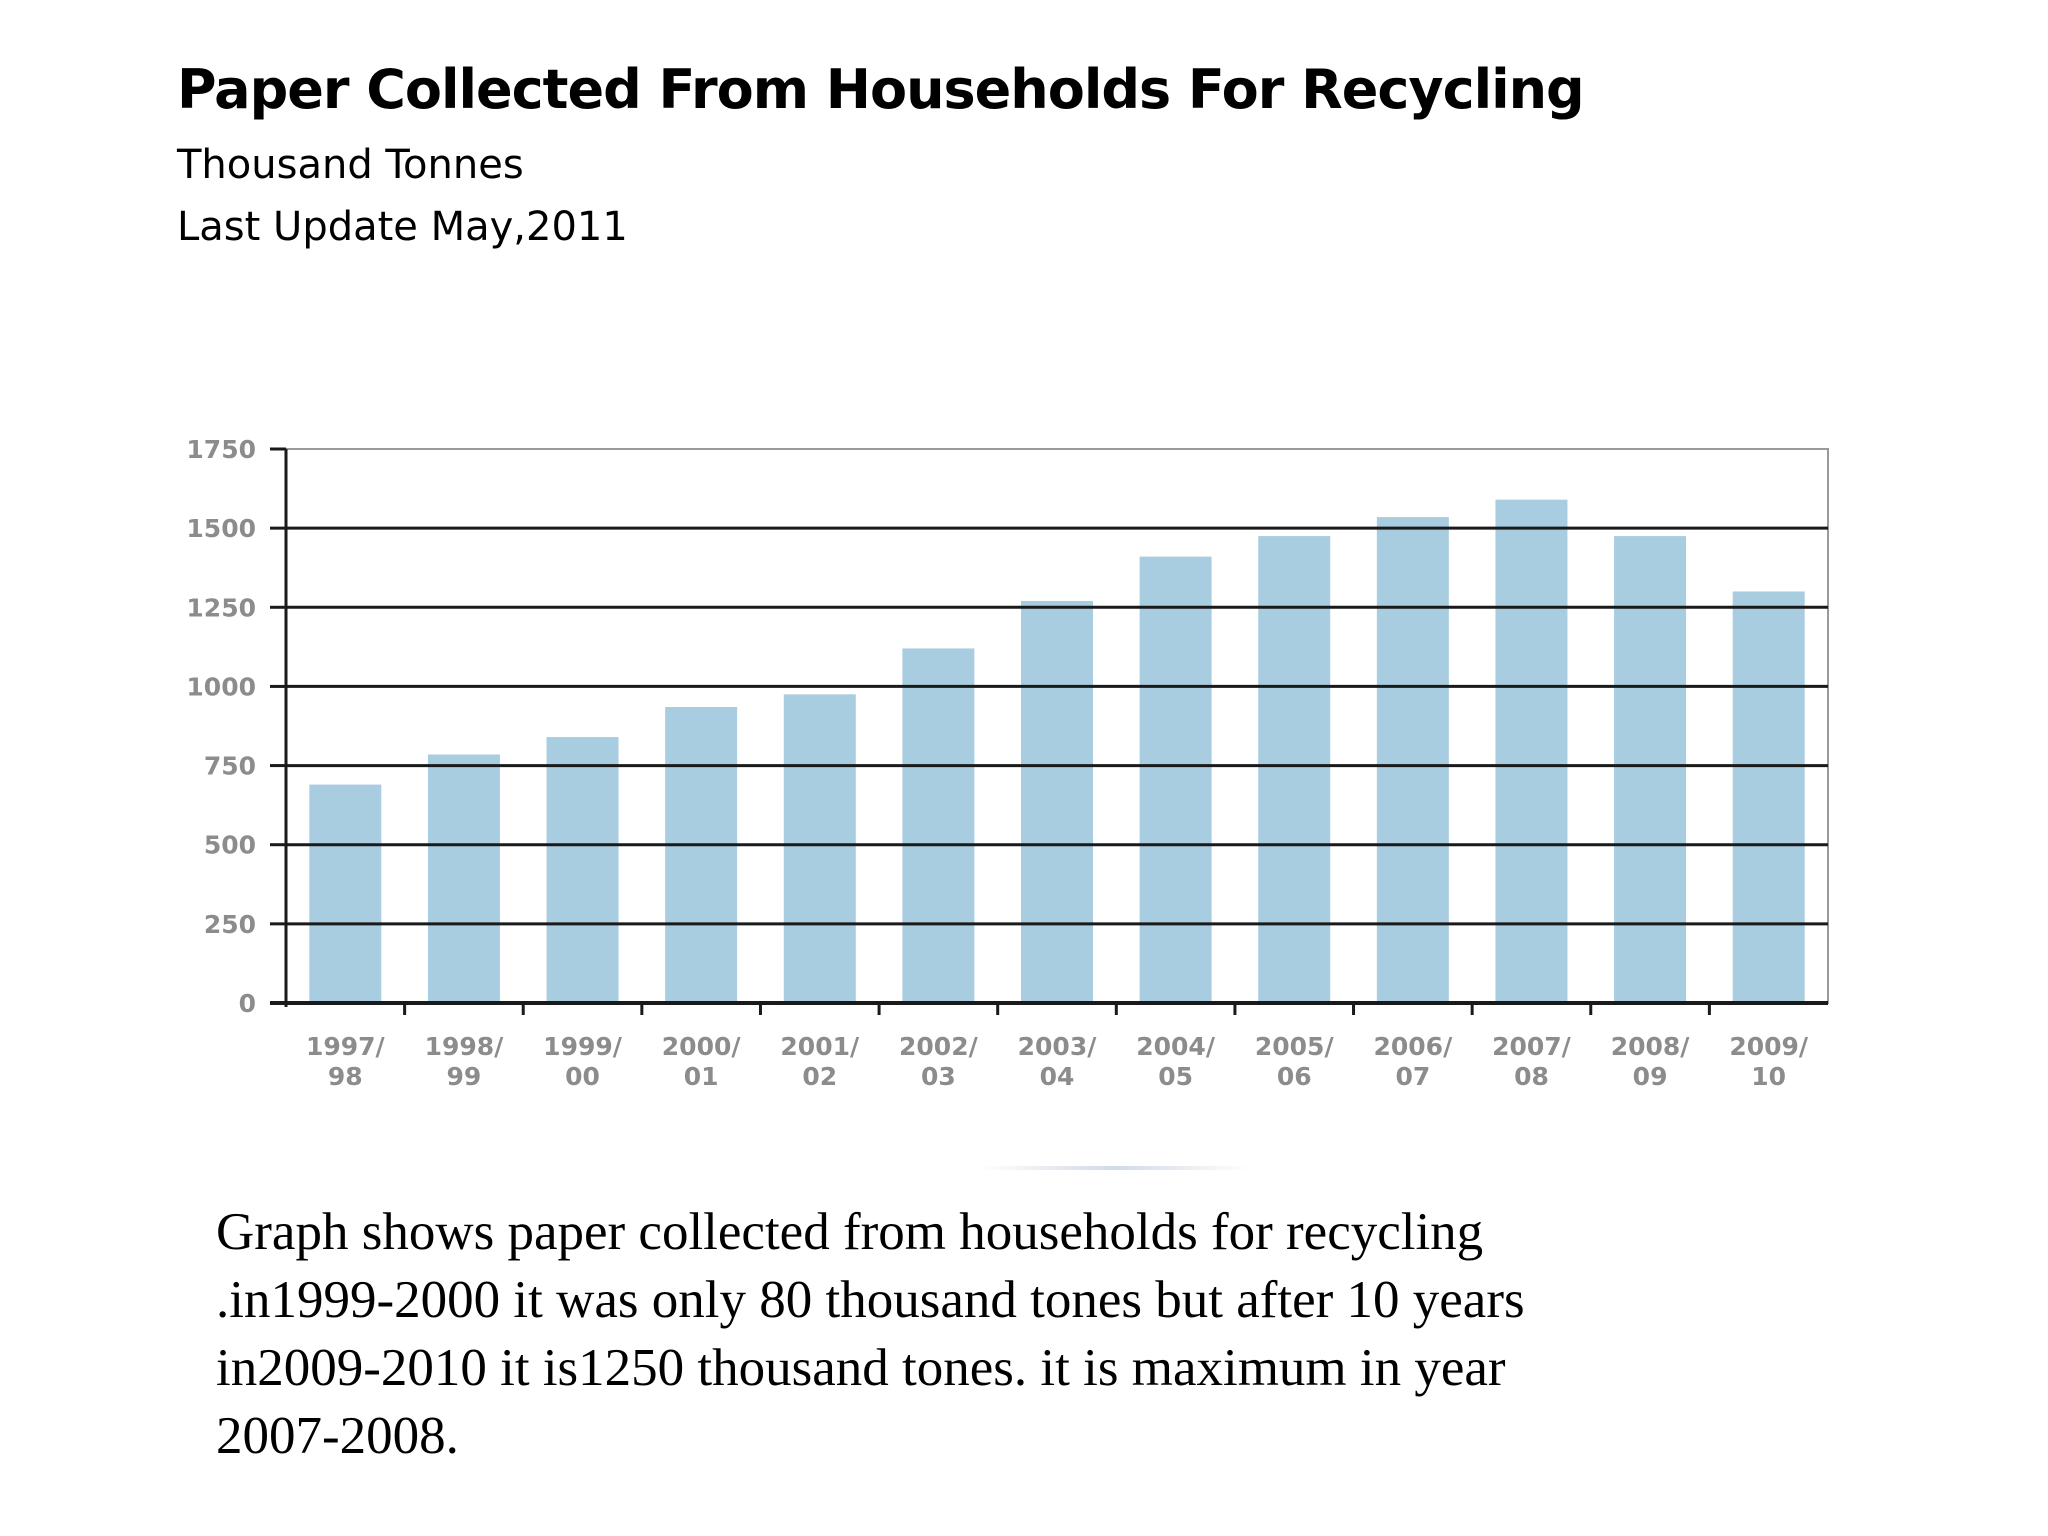 The height and width of the screenshot is (1536, 2048). What do you see at coordinates (1176, 1061) in the screenshot?
I see `x-tick-label: 2004/05` at bounding box center [1176, 1061].